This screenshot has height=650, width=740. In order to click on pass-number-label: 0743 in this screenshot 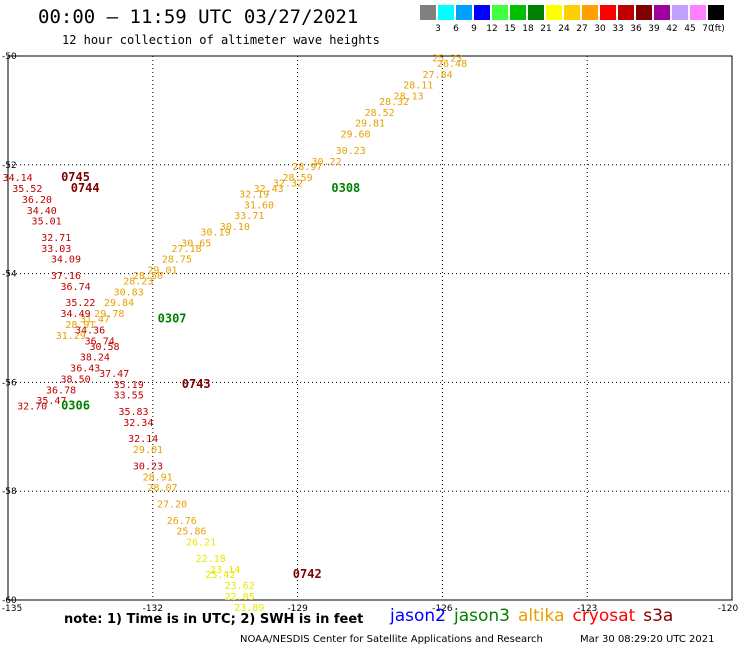, I will do `click(196, 384)`.